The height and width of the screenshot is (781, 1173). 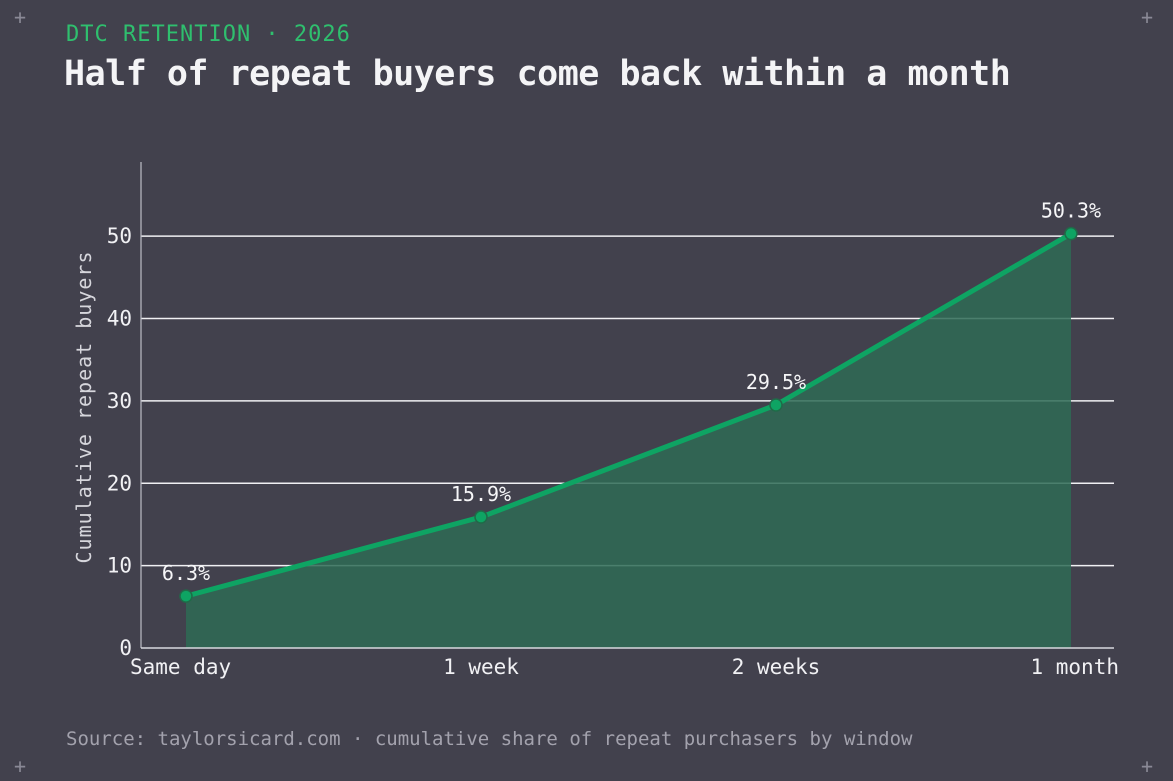 What do you see at coordinates (481, 667) in the screenshot?
I see `x-tick-label-2: 1 week` at bounding box center [481, 667].